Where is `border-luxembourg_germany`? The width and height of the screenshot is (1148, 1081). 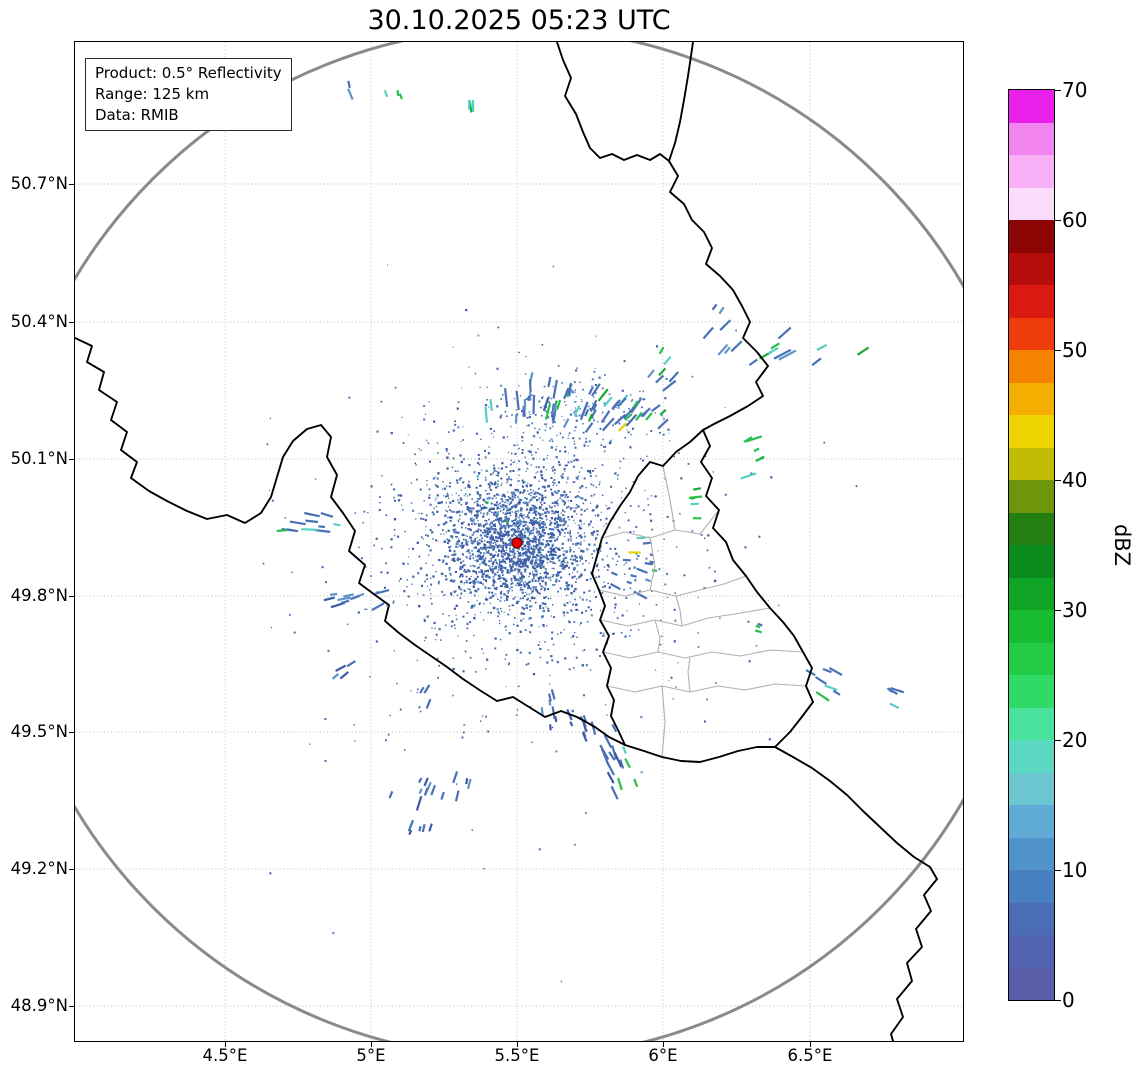 border-luxembourg_germany is located at coordinates (757, 588).